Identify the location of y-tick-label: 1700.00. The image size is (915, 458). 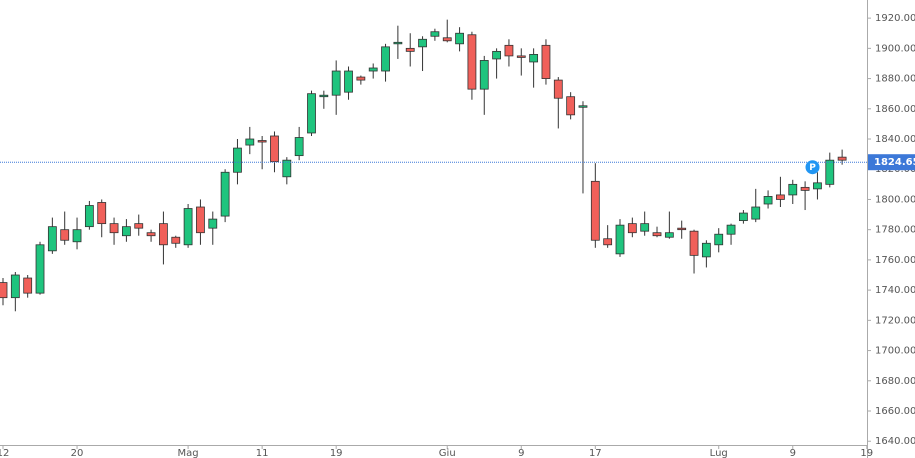
(895, 351).